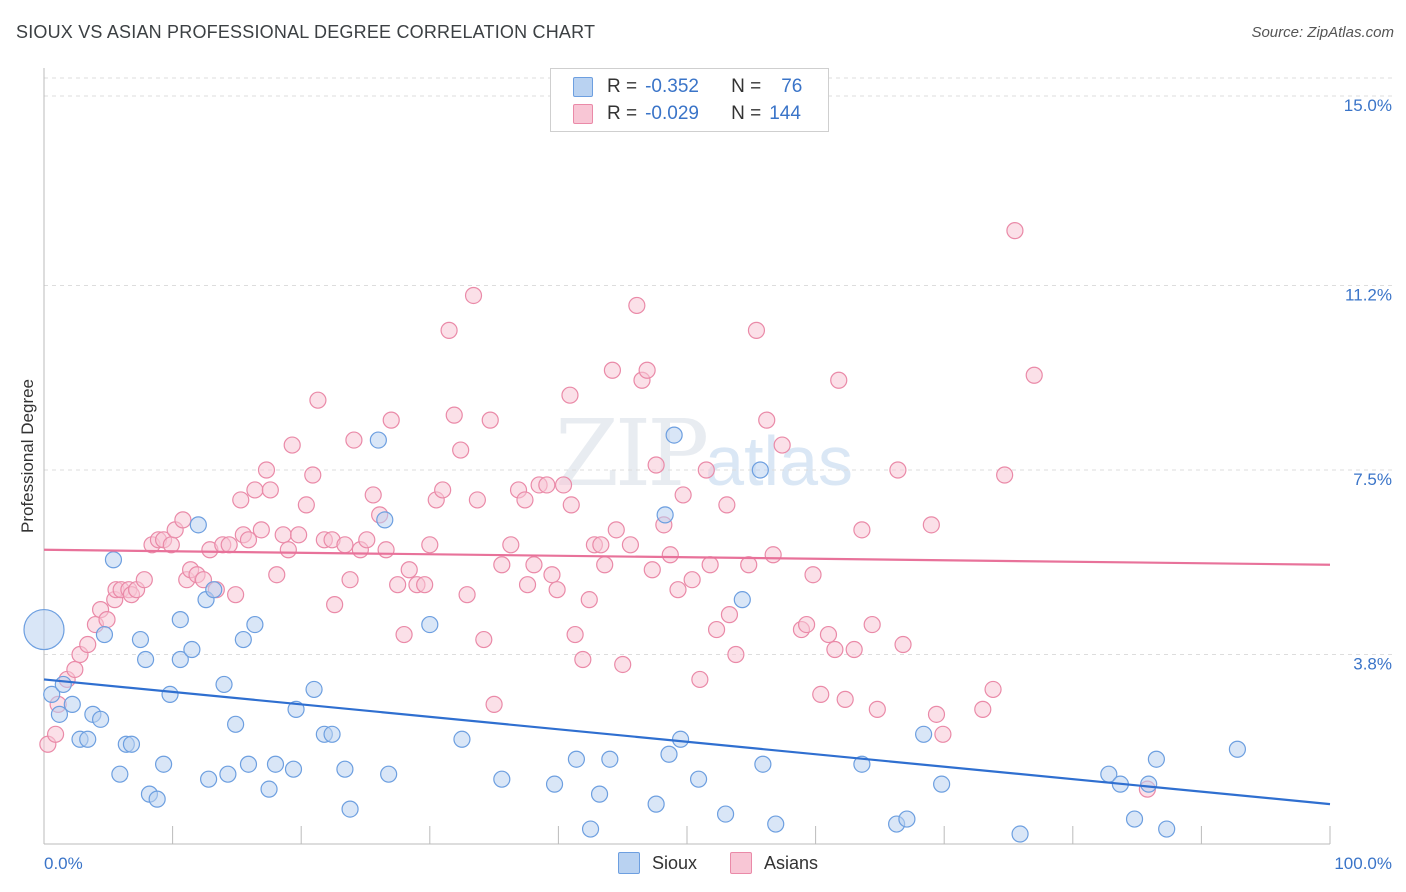  Describe the element at coordinates (27, 456) in the screenshot. I see `y-axis-label: Professional Degree` at that location.